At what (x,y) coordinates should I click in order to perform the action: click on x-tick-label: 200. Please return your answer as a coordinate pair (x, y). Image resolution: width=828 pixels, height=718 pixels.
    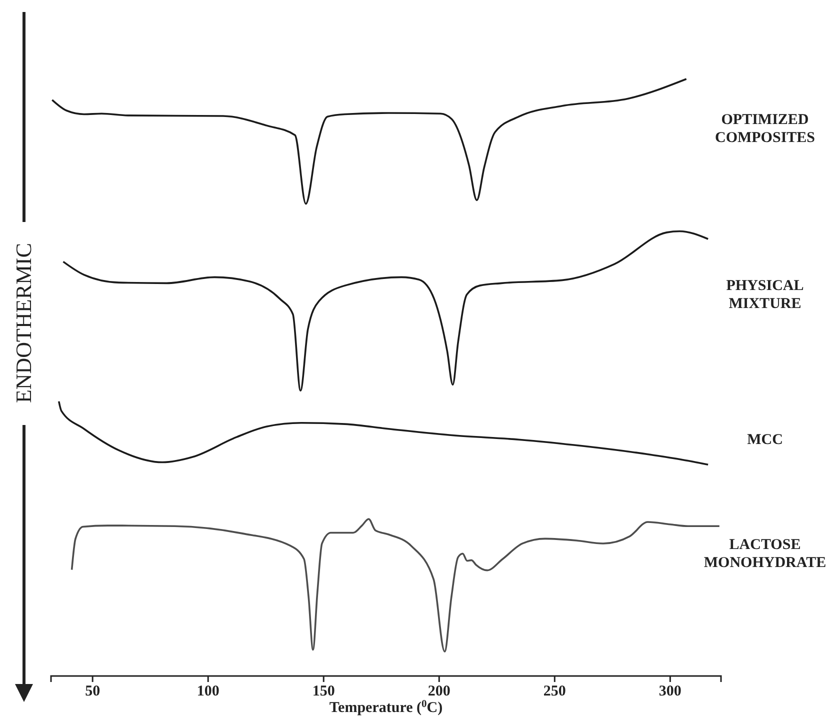
    Looking at the image, I should click on (439, 692).